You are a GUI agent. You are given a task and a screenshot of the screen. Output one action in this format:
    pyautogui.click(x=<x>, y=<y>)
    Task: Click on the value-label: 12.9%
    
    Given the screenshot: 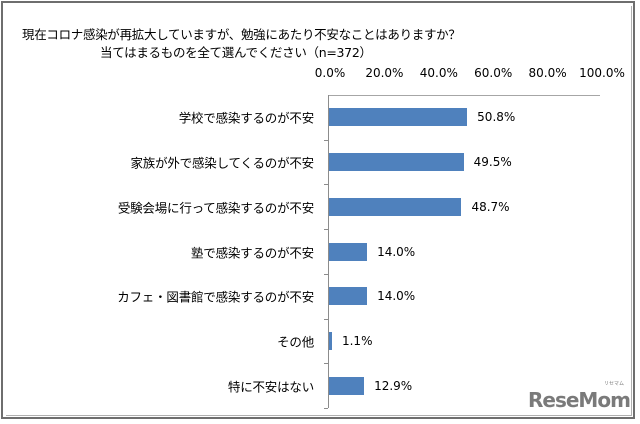 What is the action you would take?
    pyautogui.click(x=393, y=385)
    